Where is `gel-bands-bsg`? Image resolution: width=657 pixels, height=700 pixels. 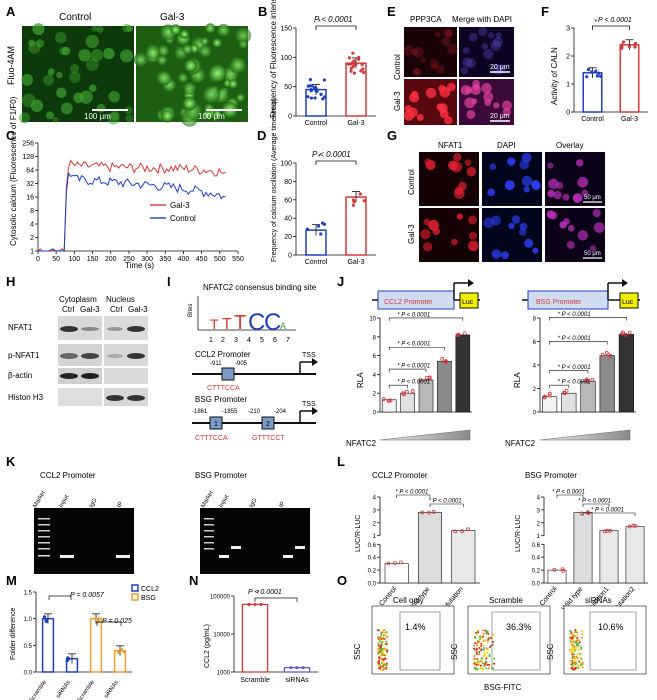
gel-bands-bsg is located at coordinates (254, 538).